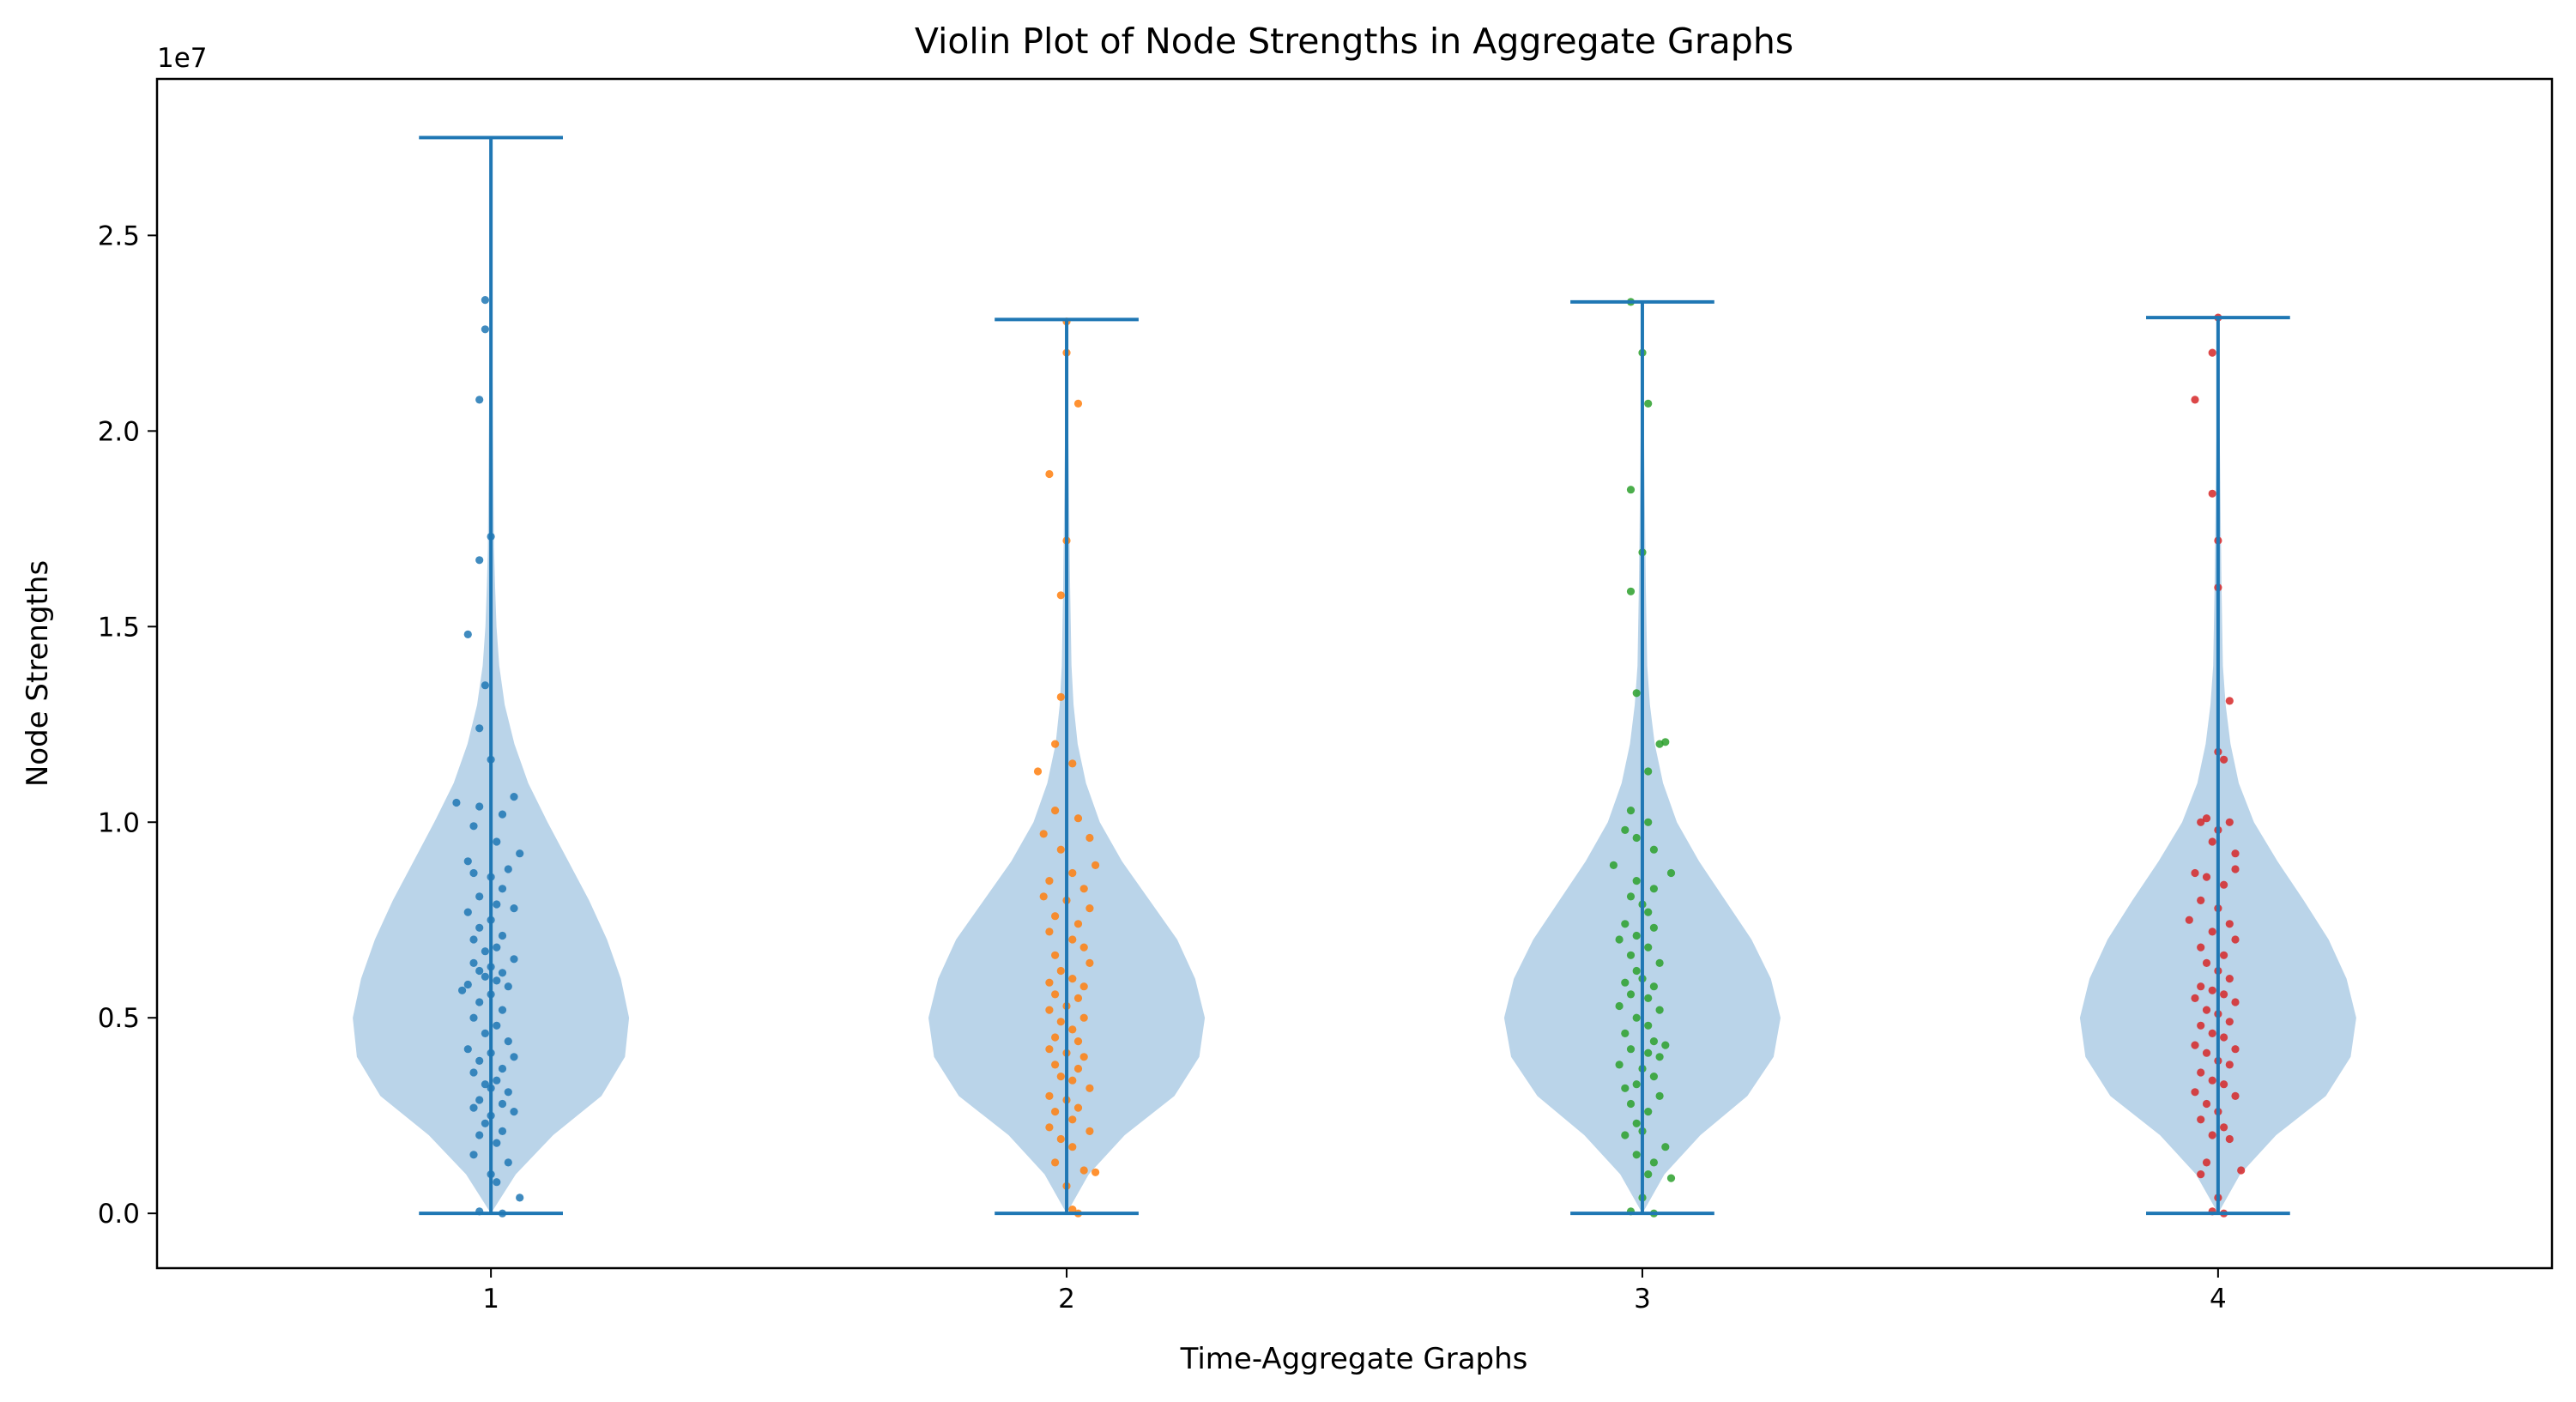  What do you see at coordinates (1642, 1299) in the screenshot?
I see `x-tick-label: 3` at bounding box center [1642, 1299].